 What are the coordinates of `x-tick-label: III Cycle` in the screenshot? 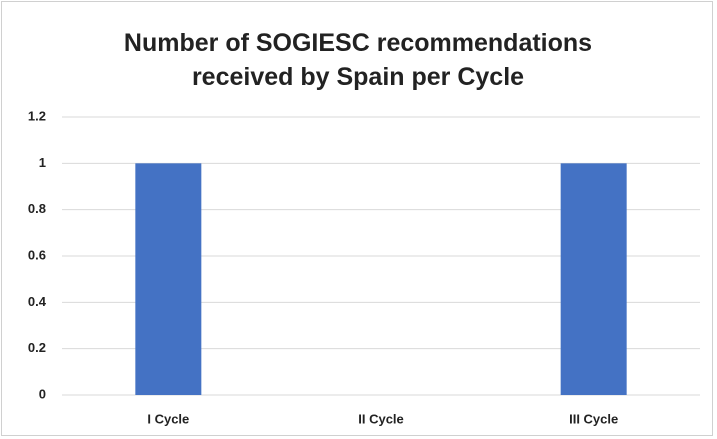 It's located at (593, 418).